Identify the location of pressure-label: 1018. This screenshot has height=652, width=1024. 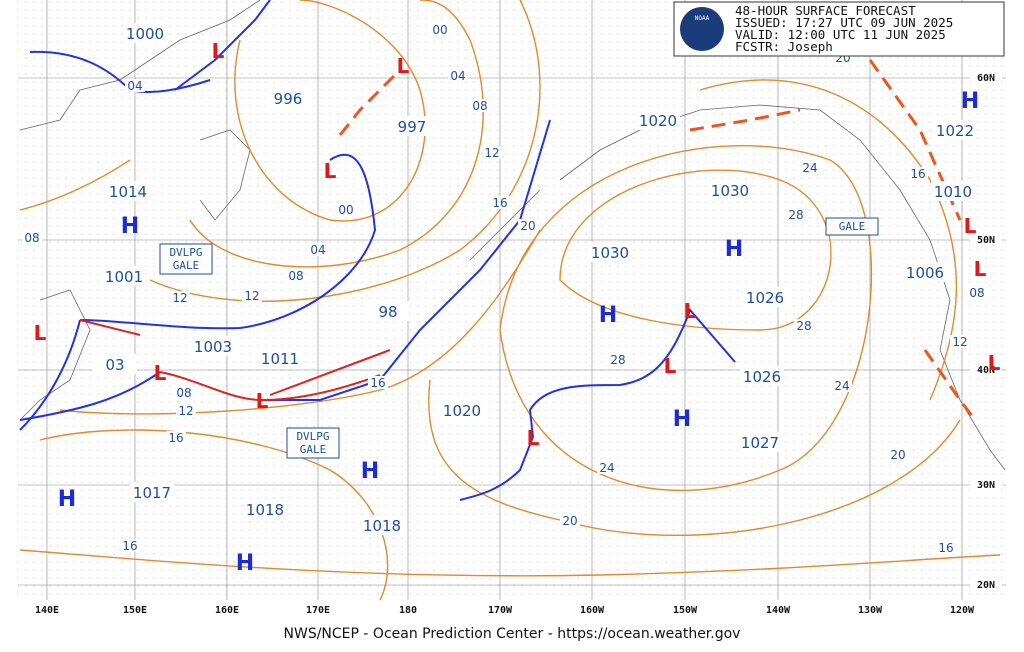
(382, 526).